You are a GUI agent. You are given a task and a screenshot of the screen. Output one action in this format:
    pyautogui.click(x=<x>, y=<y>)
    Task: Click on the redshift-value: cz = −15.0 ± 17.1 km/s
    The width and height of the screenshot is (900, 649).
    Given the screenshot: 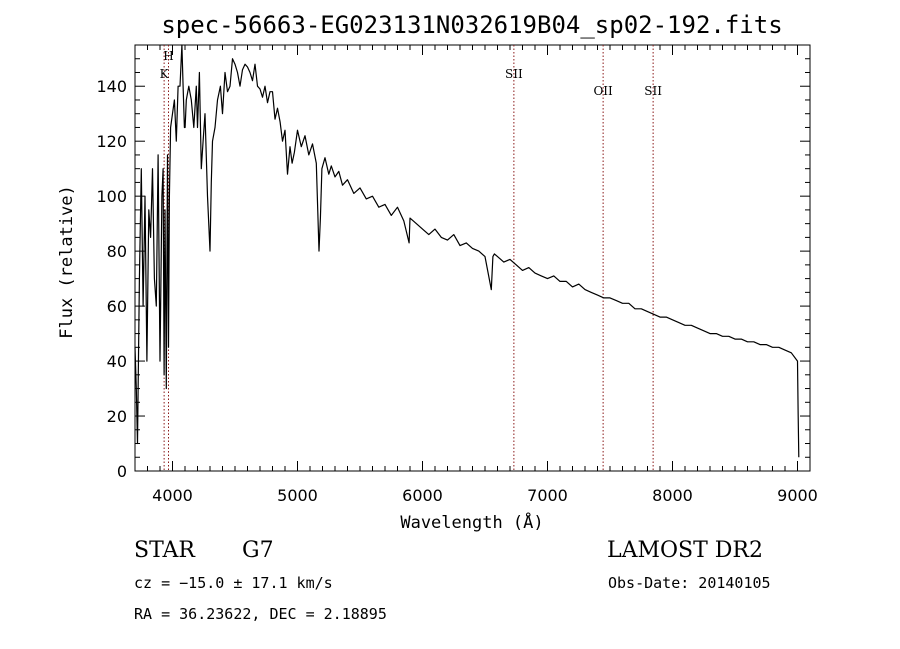 What is the action you would take?
    pyautogui.click(x=233, y=583)
    